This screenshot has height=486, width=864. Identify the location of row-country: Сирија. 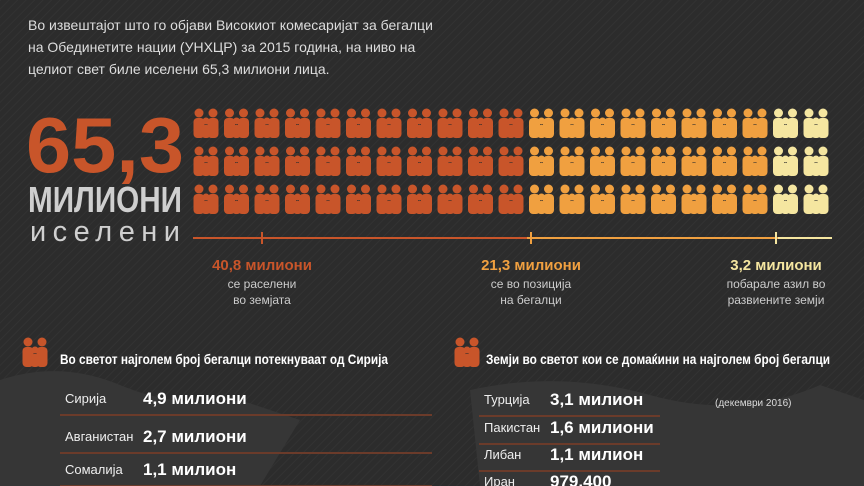
(86, 398).